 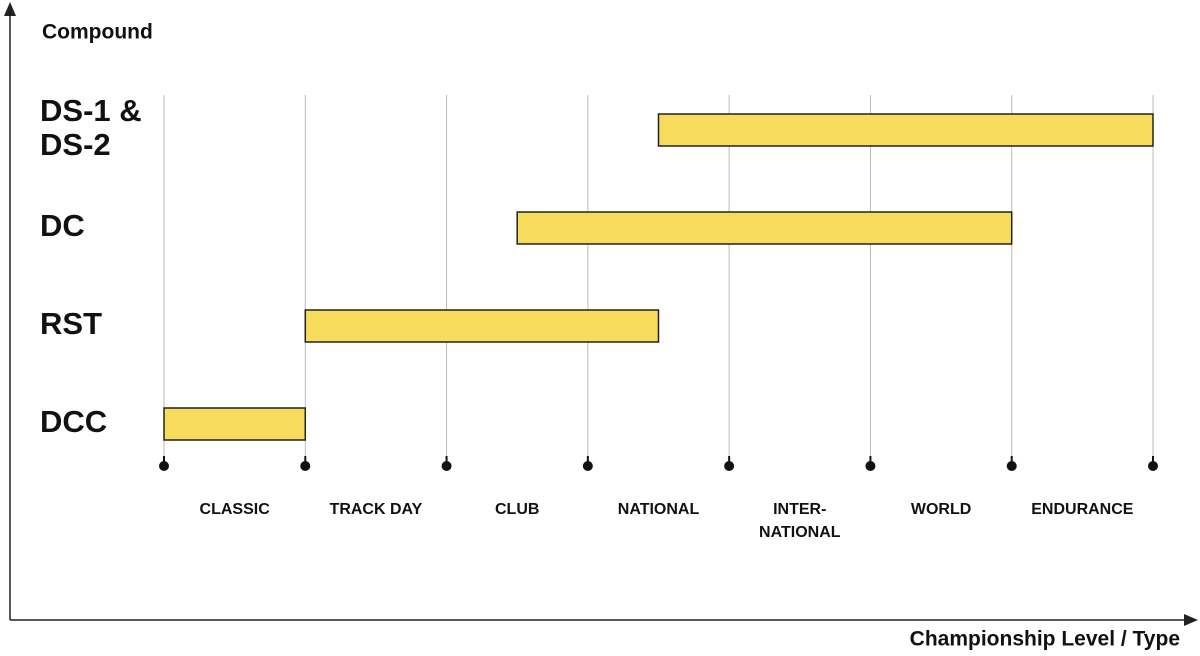 What do you see at coordinates (73, 421) in the screenshot?
I see `row-label: DCC` at bounding box center [73, 421].